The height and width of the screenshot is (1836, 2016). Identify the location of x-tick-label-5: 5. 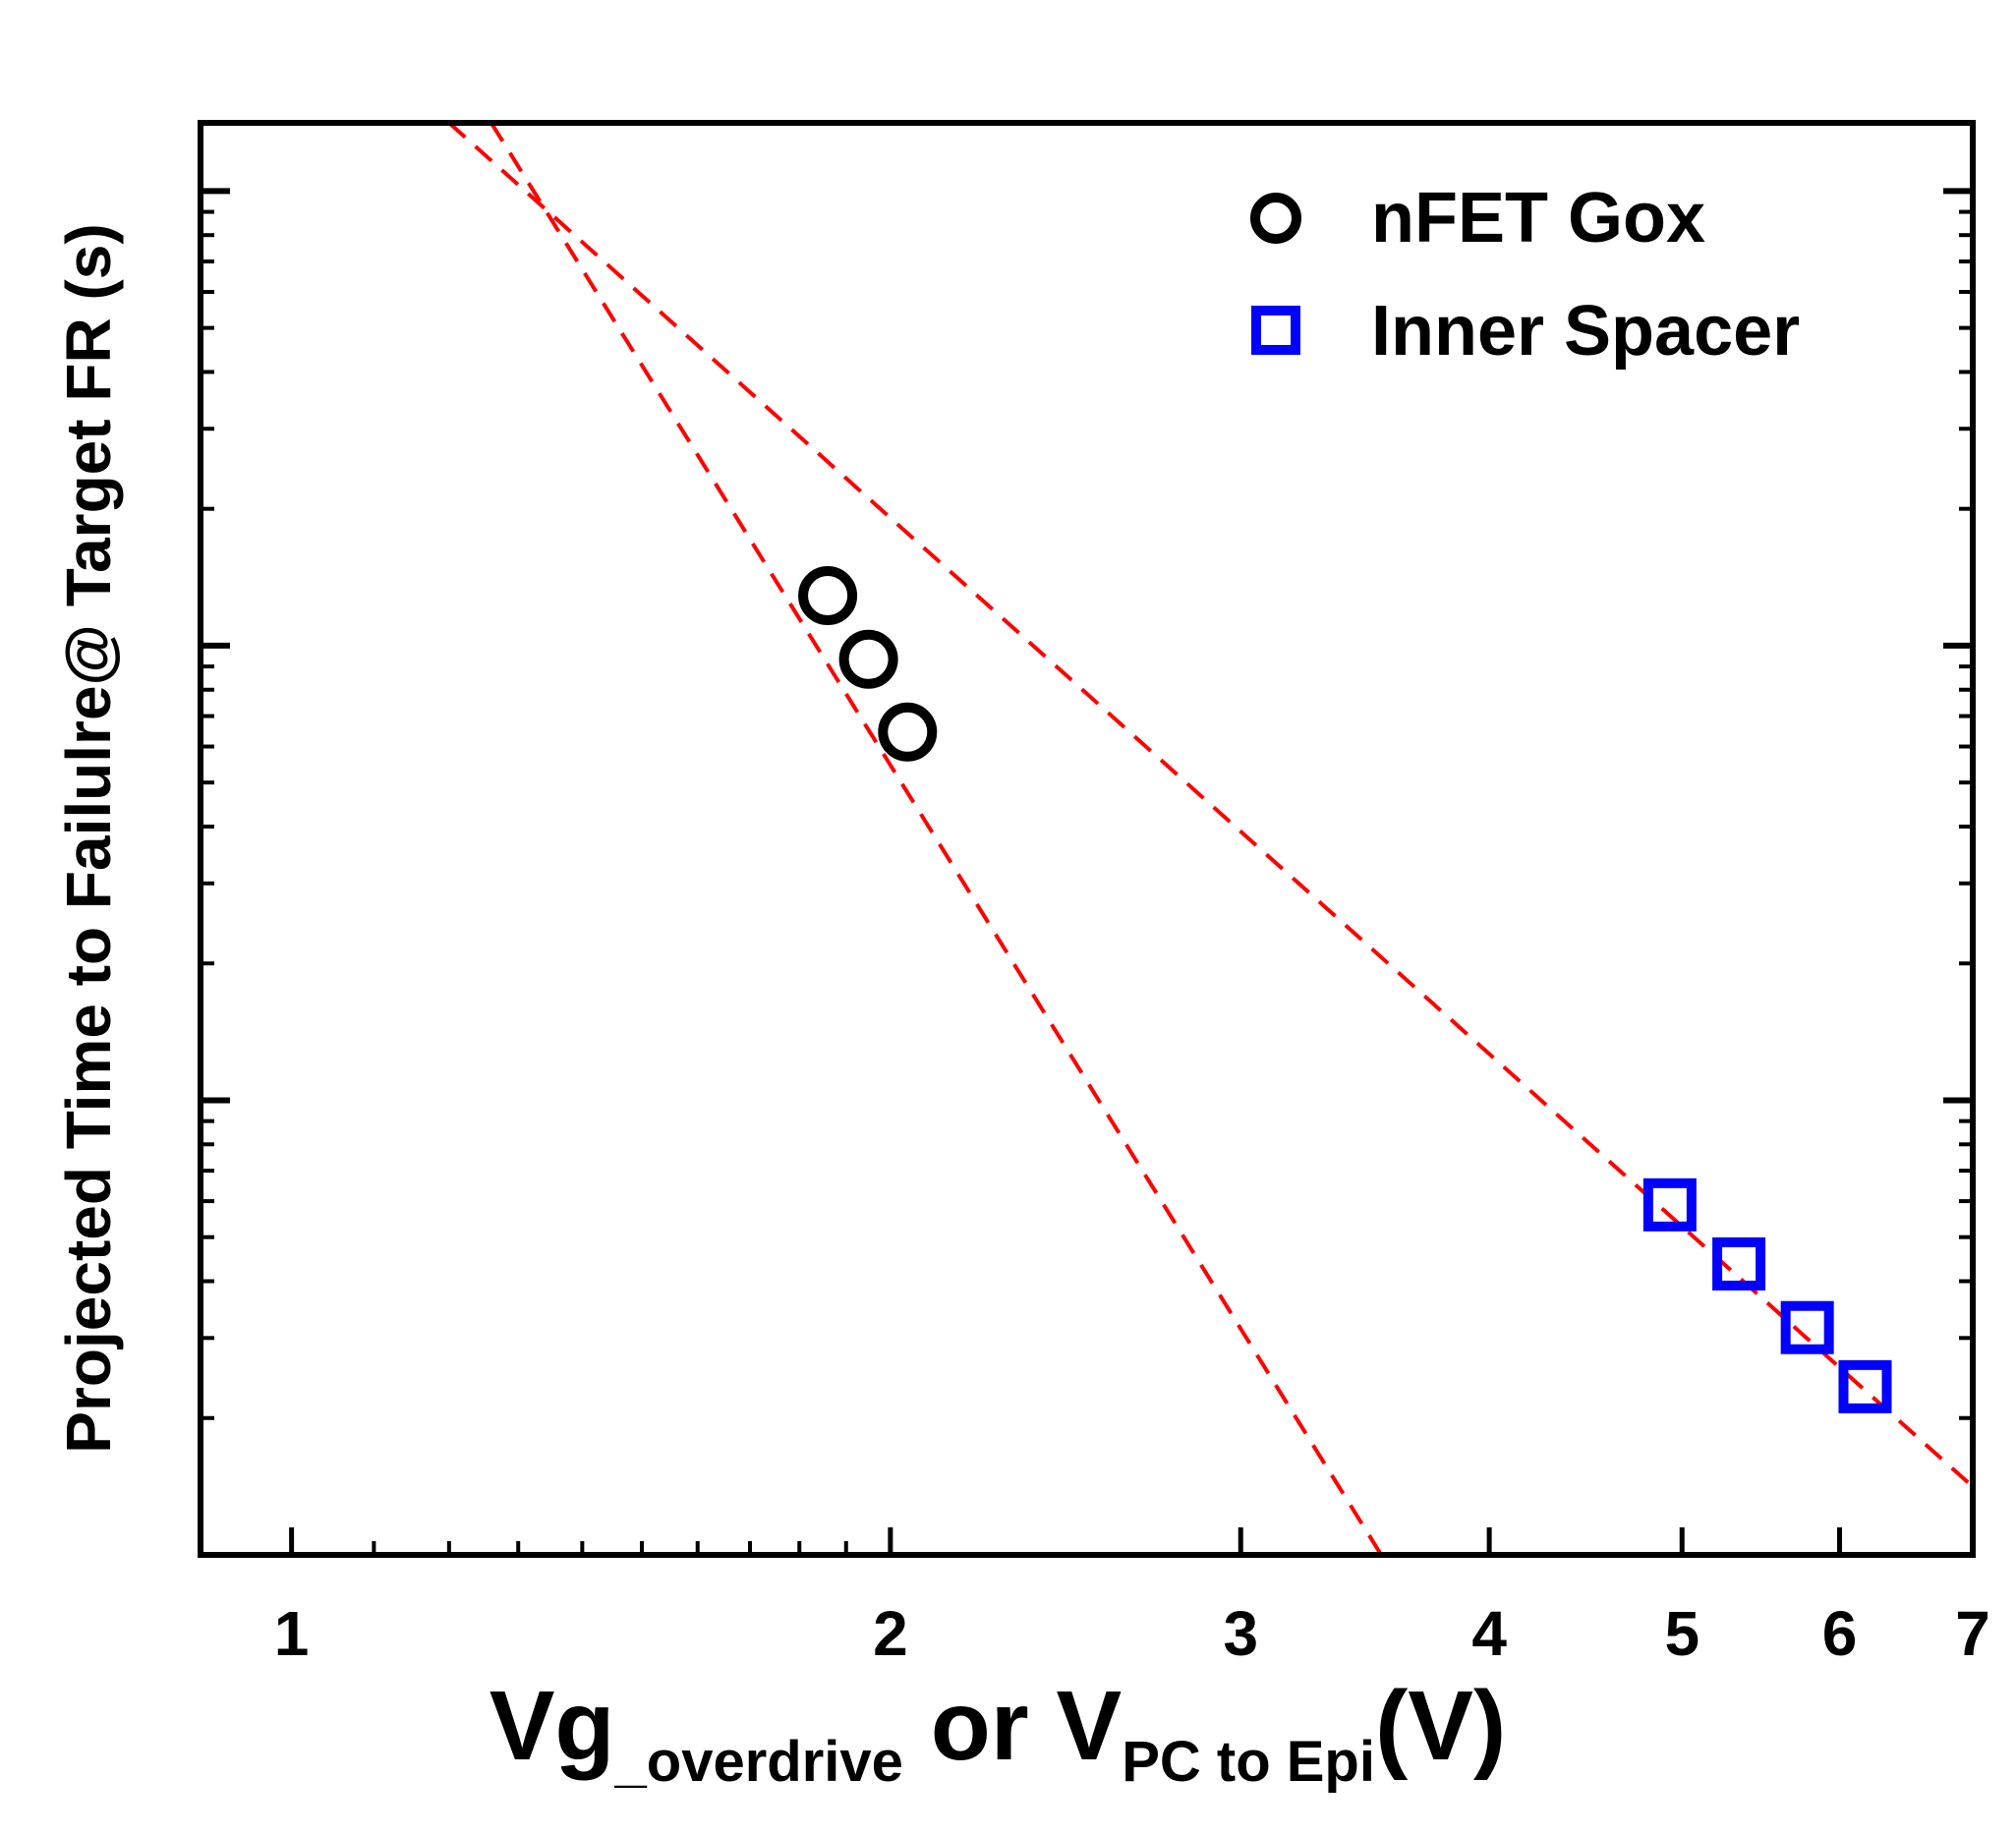
(1681, 1633).